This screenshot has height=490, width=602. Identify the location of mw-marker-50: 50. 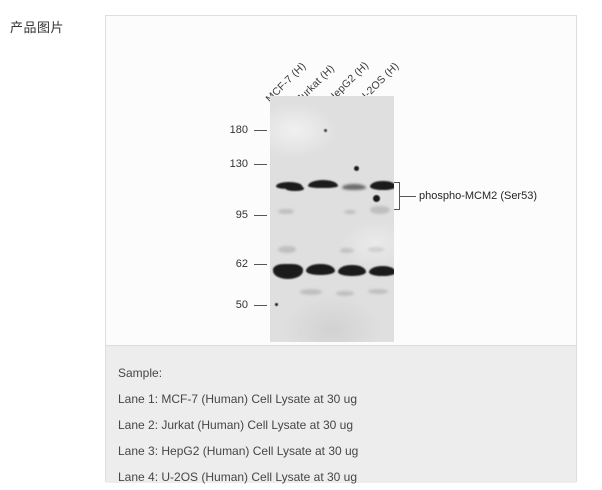
(215, 305).